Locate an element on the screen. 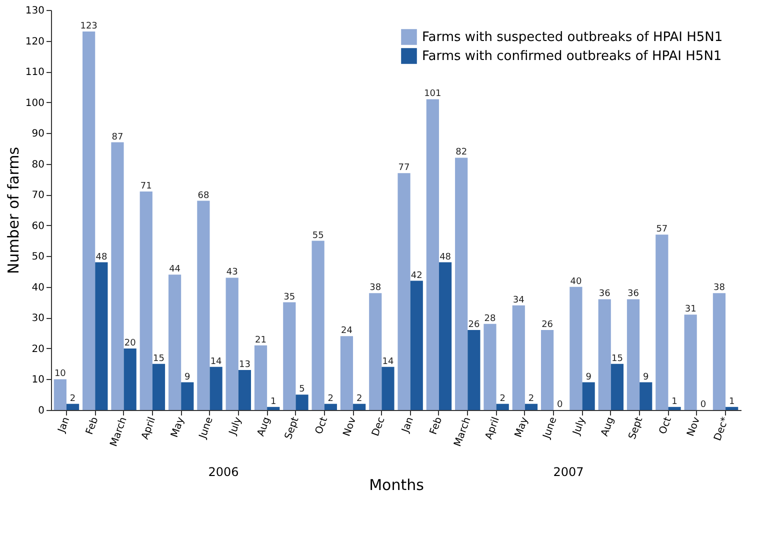 This screenshot has width=778, height=558. data-label: 42 is located at coordinates (416, 275).